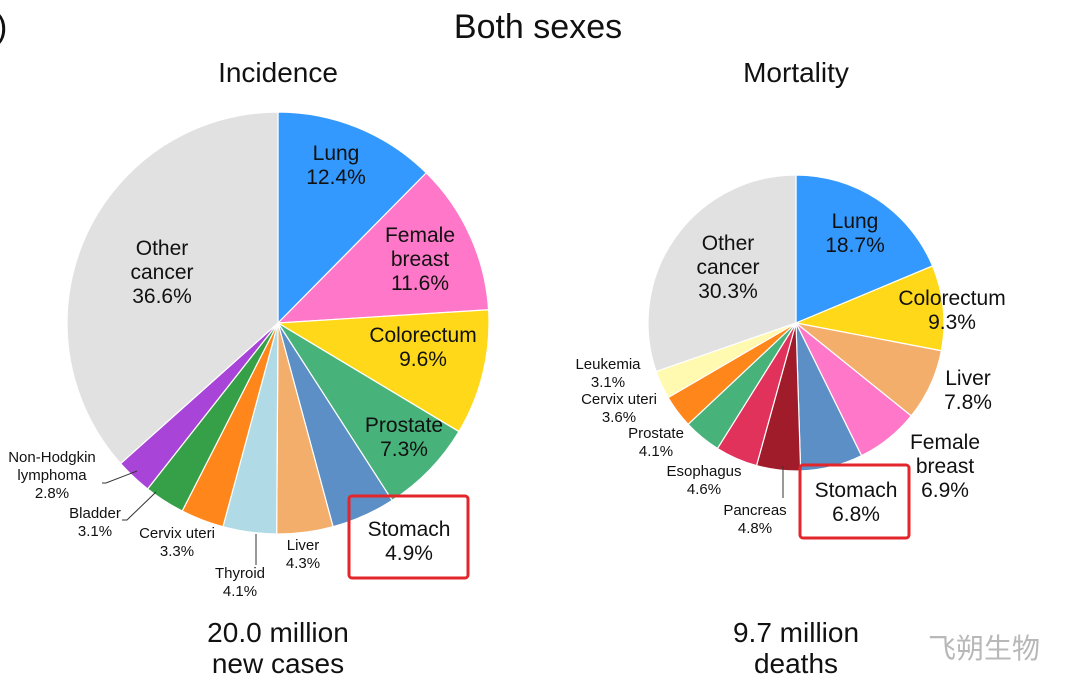  Describe the element at coordinates (656, 451) in the screenshot. I see `mortality-label-prostate-value: 4.1%` at that location.